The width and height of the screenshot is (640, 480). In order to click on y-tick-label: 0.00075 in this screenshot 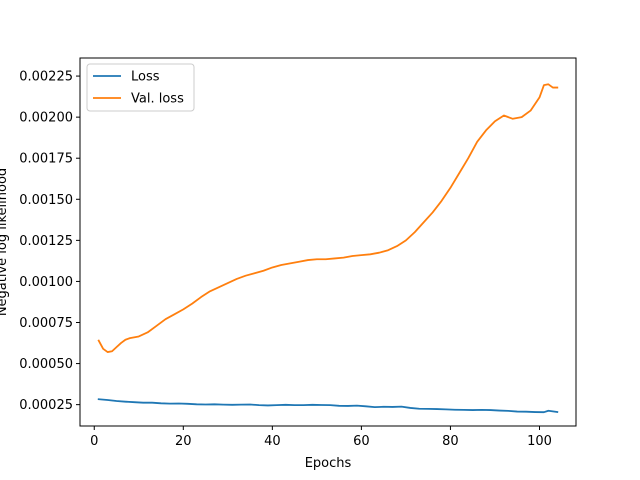, I will do `click(46, 323)`.